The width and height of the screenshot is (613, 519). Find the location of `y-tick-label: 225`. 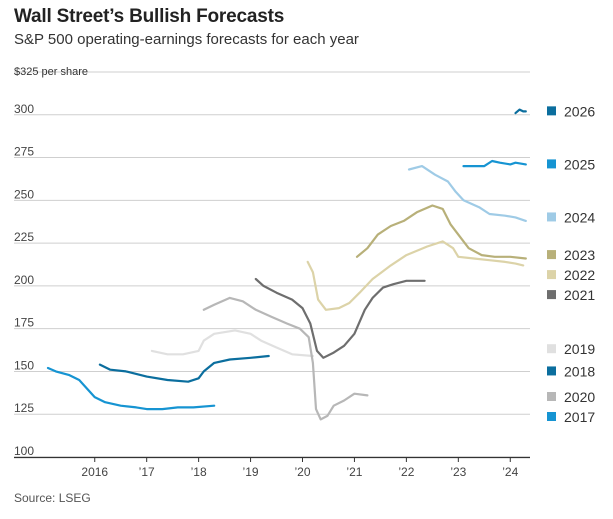

y-tick-label: 225 is located at coordinates (24, 237).